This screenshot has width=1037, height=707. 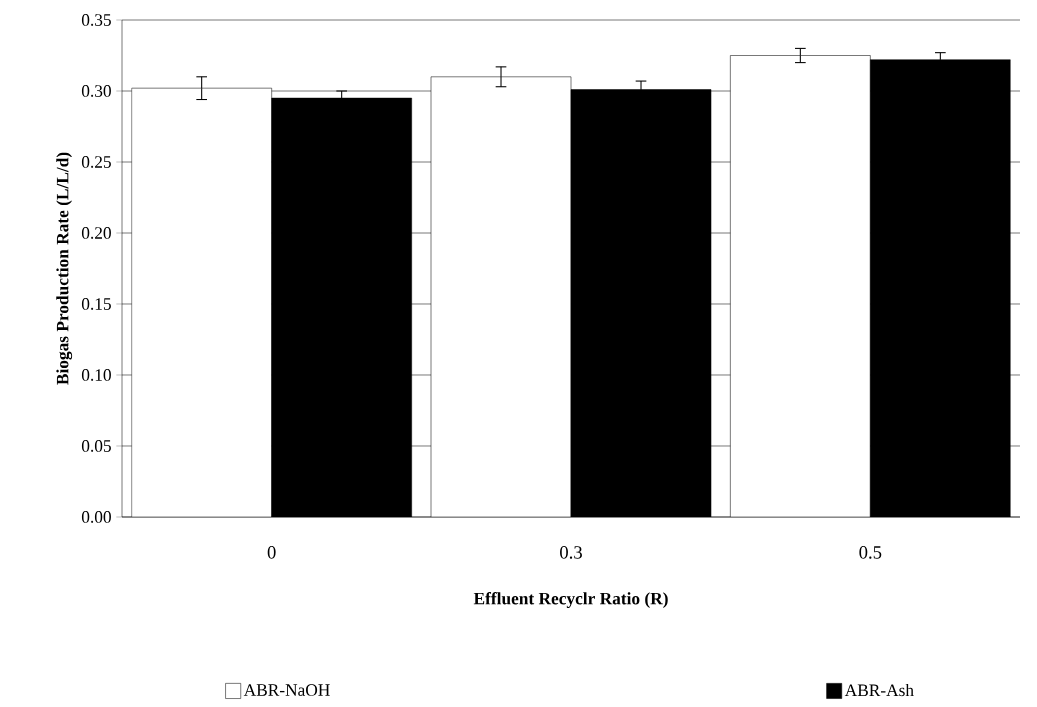 I want to click on x-tick-label: 0.5, so click(x=870, y=552).